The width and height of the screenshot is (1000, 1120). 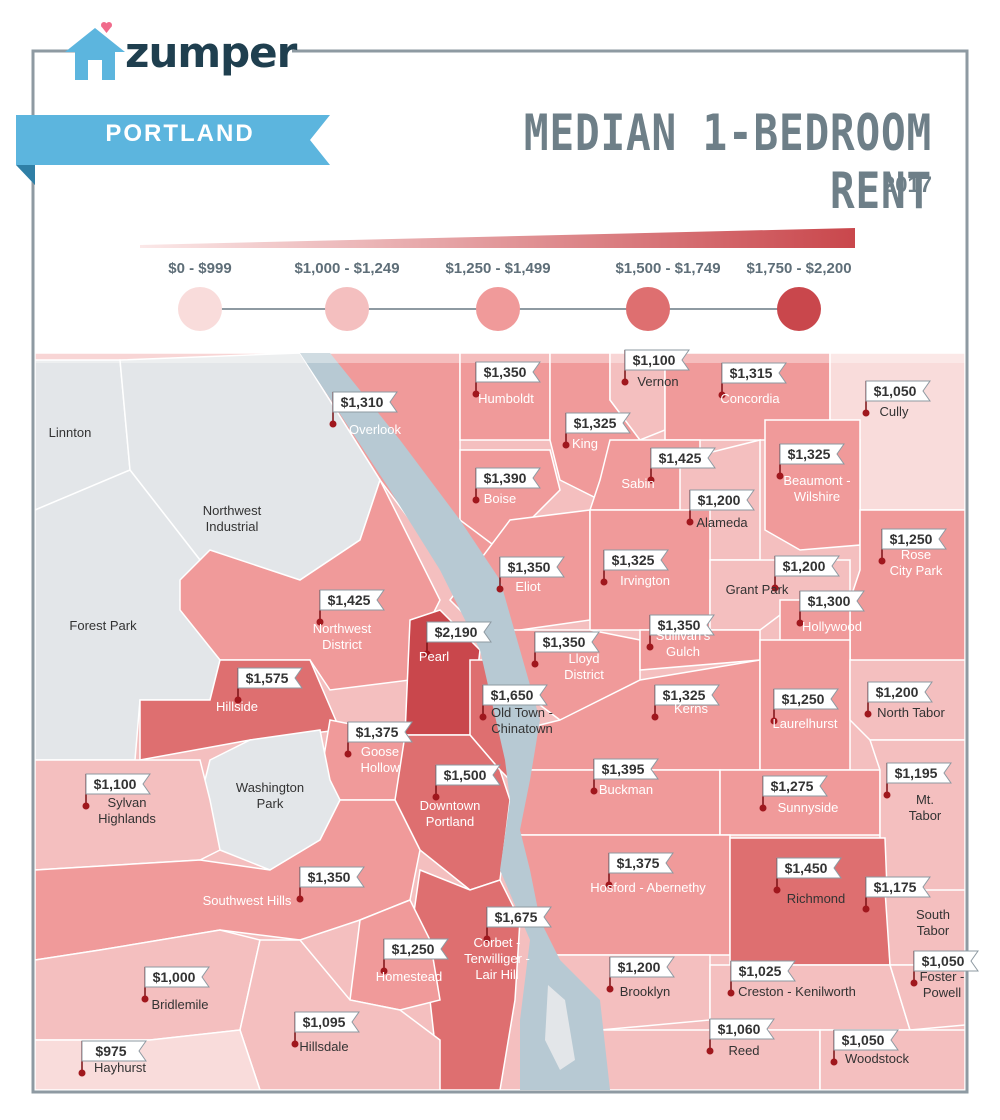 I want to click on price-flag-boise: $1,390, so click(x=506, y=485).